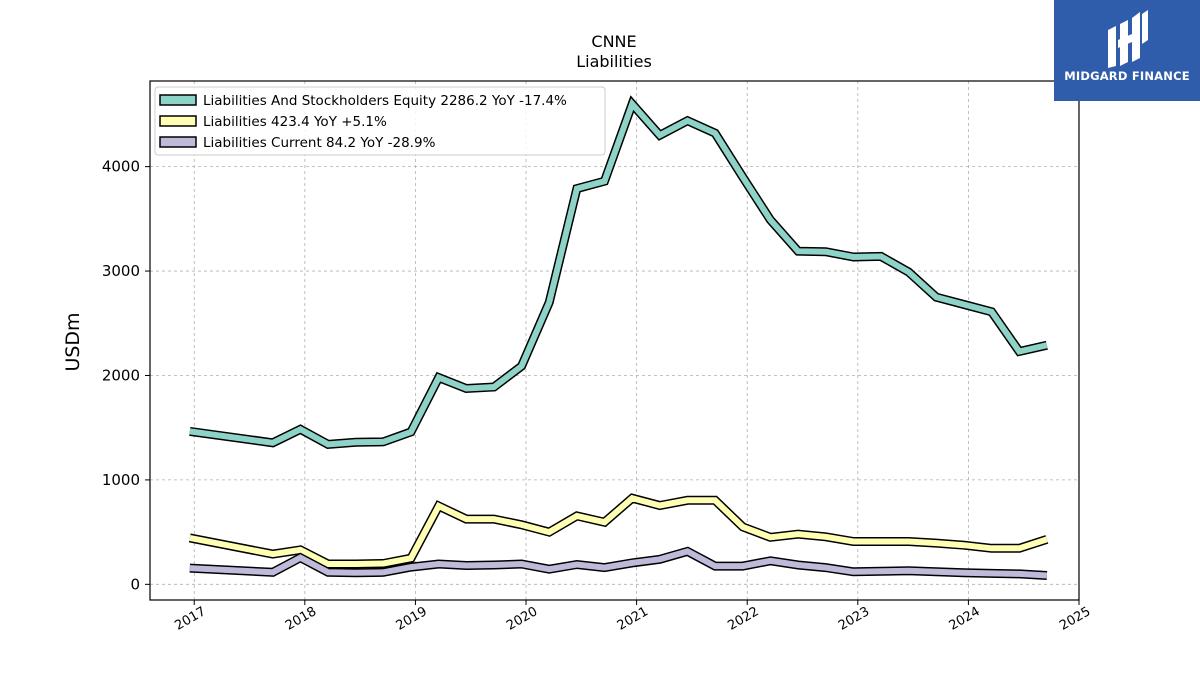  I want to click on y-tick-label: 0, so click(135, 584).